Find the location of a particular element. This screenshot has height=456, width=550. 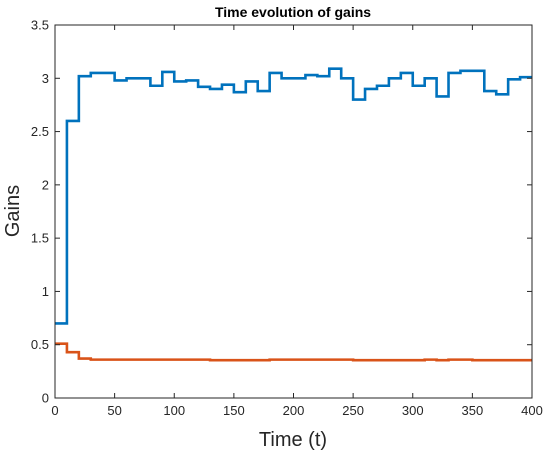

y-tick-label: 2 is located at coordinates (45, 184).